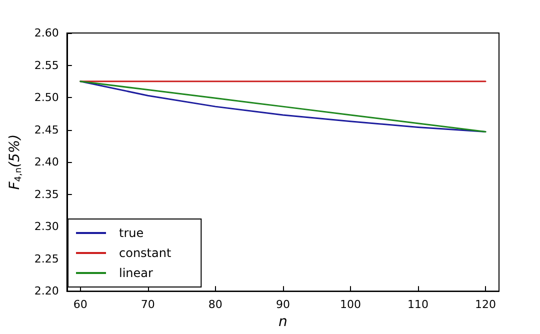 This screenshot has height=334, width=540. I want to click on x-tick-label: 90, so click(283, 305).